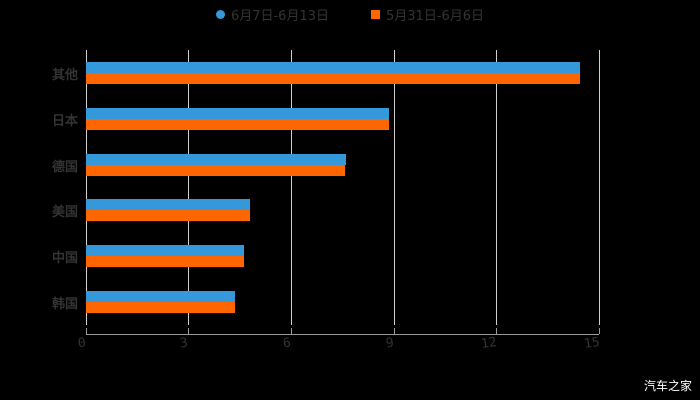 This screenshot has height=400, width=700. I want to click on x-tick-label: 9, so click(389, 343).